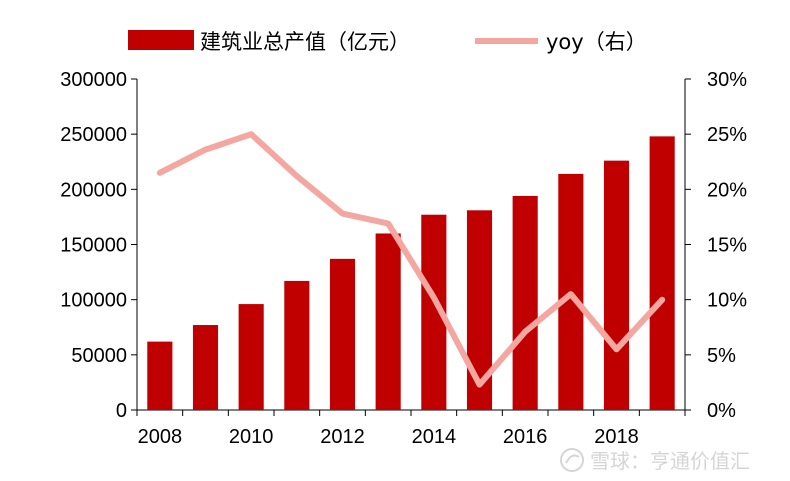 The image size is (790, 481). What do you see at coordinates (388, 321) in the screenshot?
I see `bar-2013` at bounding box center [388, 321].